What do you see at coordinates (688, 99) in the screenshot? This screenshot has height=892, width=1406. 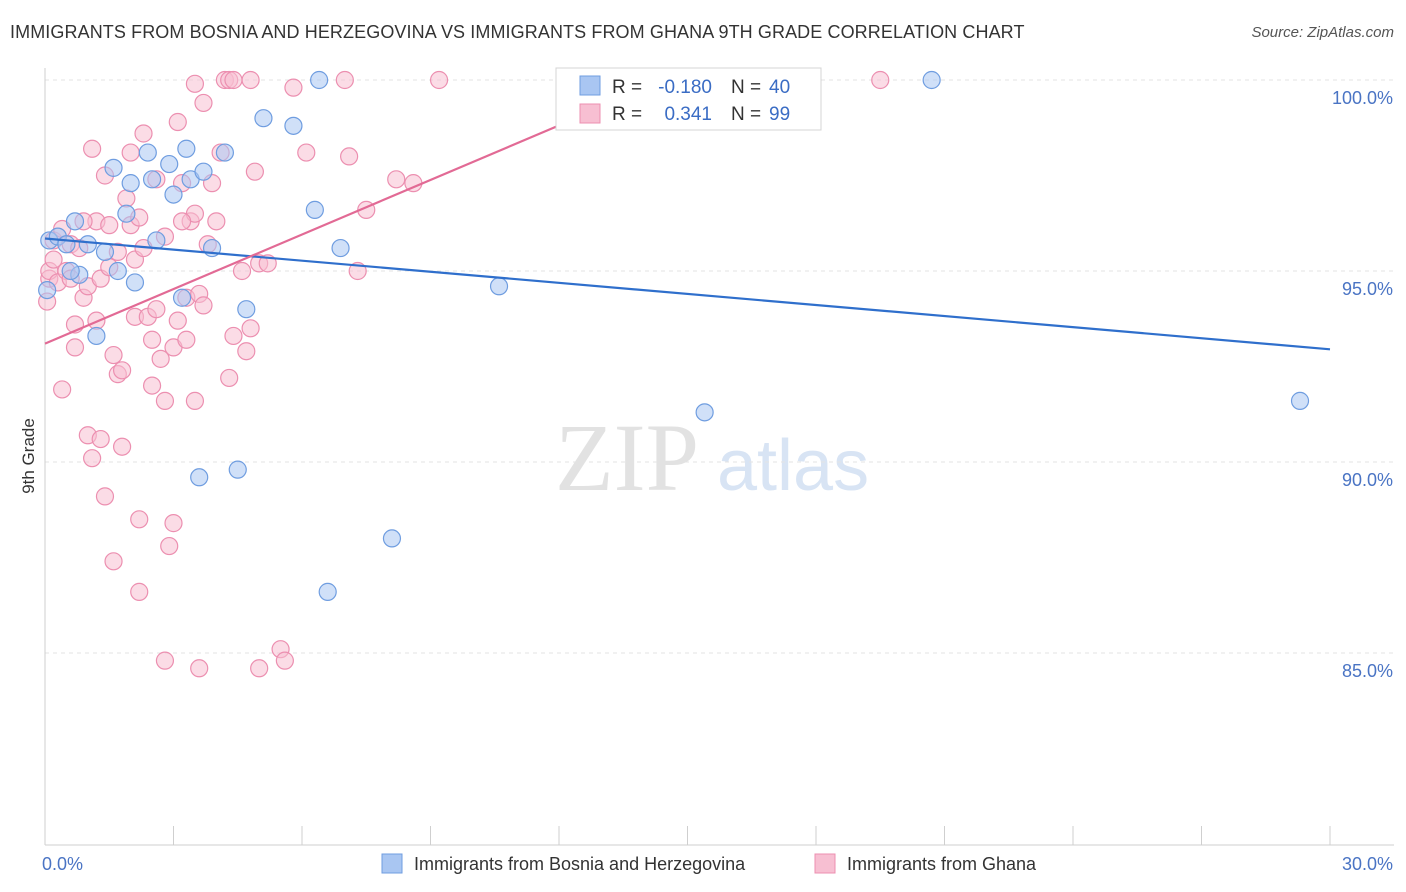 I see `legend: R = -0.180 N = 40 R = 0.341 N = 99` at bounding box center [688, 99].